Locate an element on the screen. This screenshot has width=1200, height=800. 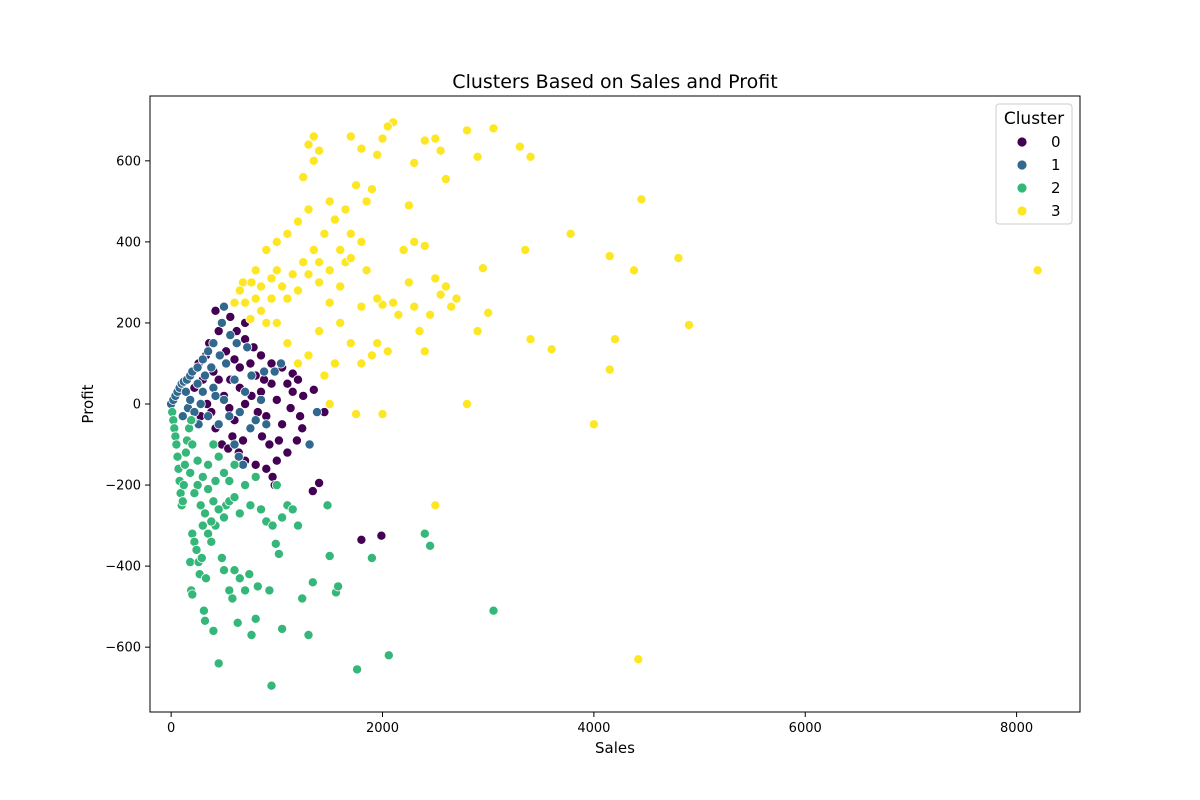
y-axis-label: Profit is located at coordinates (88, 403).